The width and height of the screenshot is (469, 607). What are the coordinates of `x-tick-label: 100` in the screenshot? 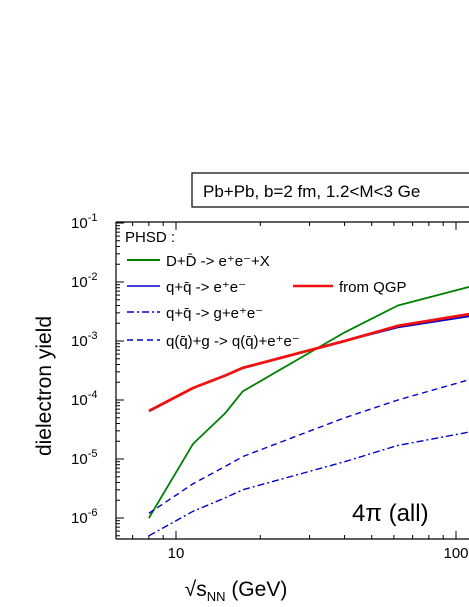 It's located at (455, 553).